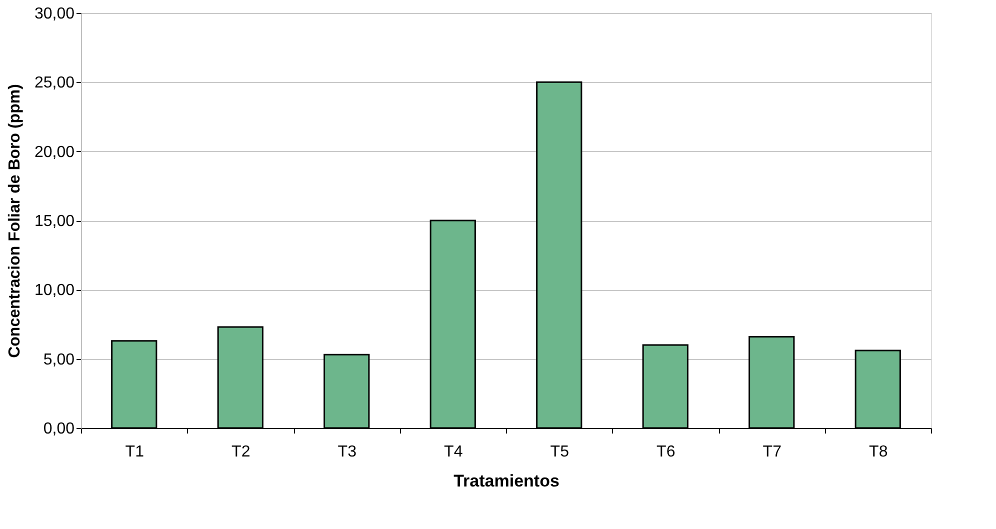  Describe the element at coordinates (54, 152) in the screenshot. I see `y-tick-label: 20,00` at that location.